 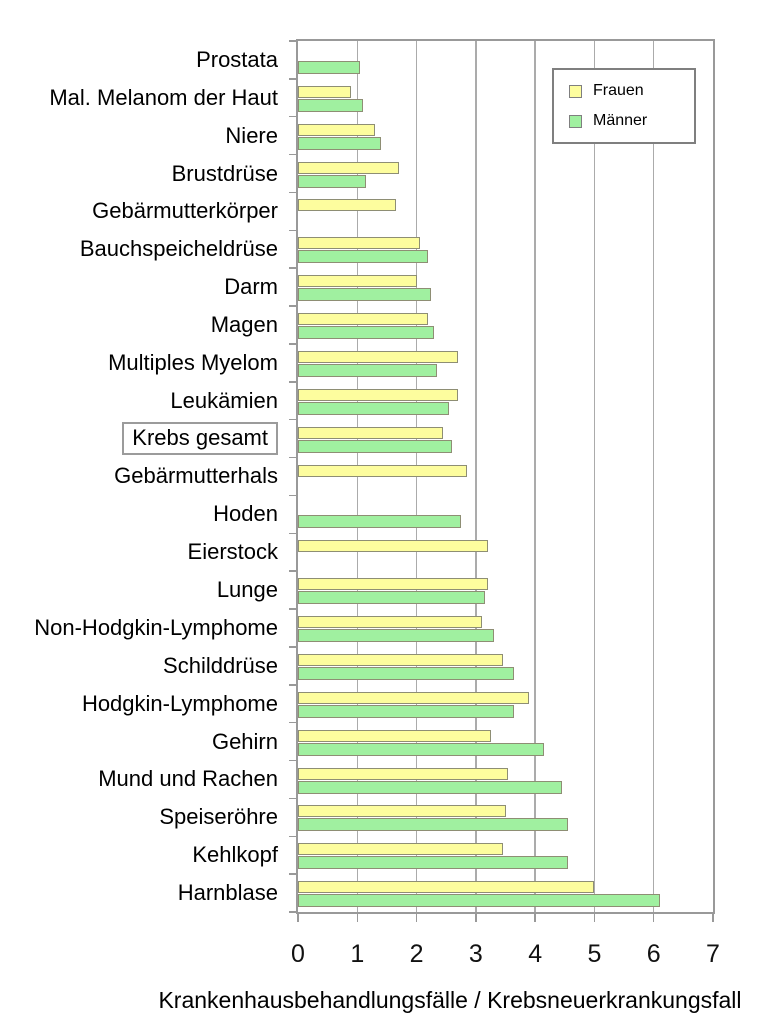 I want to click on category-label: Multiples Myelom, so click(x=193, y=362).